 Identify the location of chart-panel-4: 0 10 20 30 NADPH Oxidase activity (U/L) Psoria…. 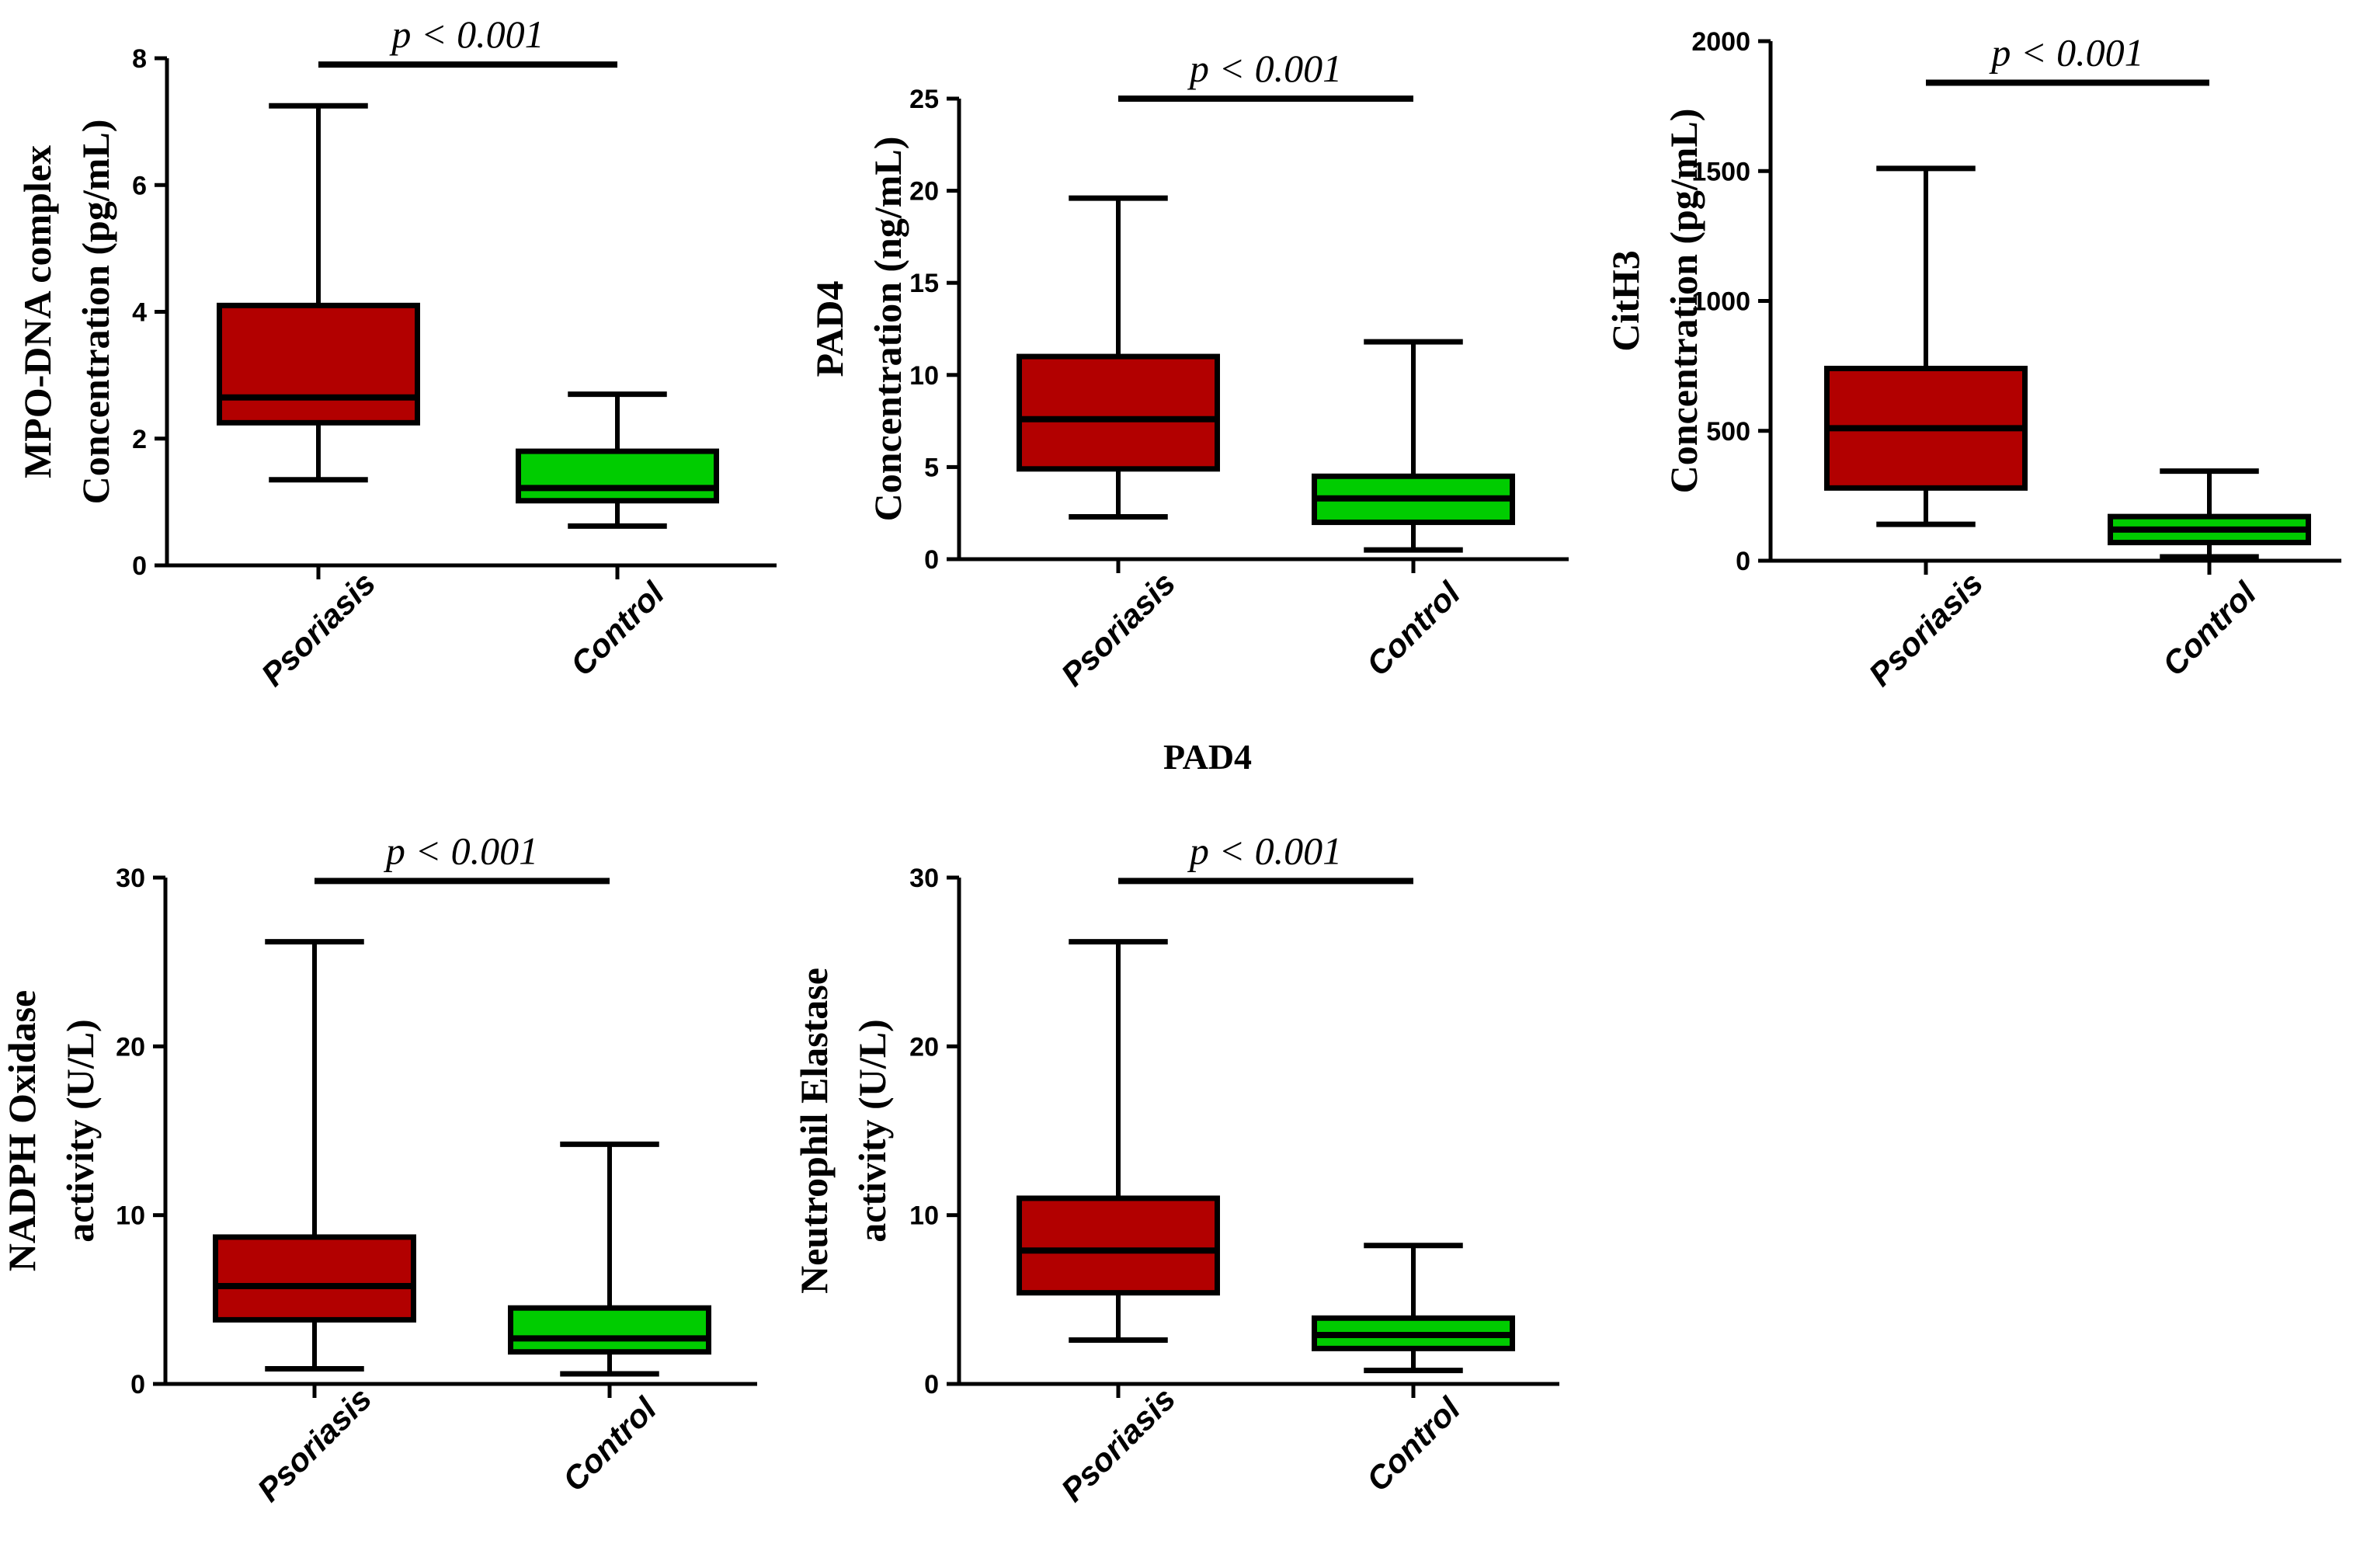
(378, 1168).